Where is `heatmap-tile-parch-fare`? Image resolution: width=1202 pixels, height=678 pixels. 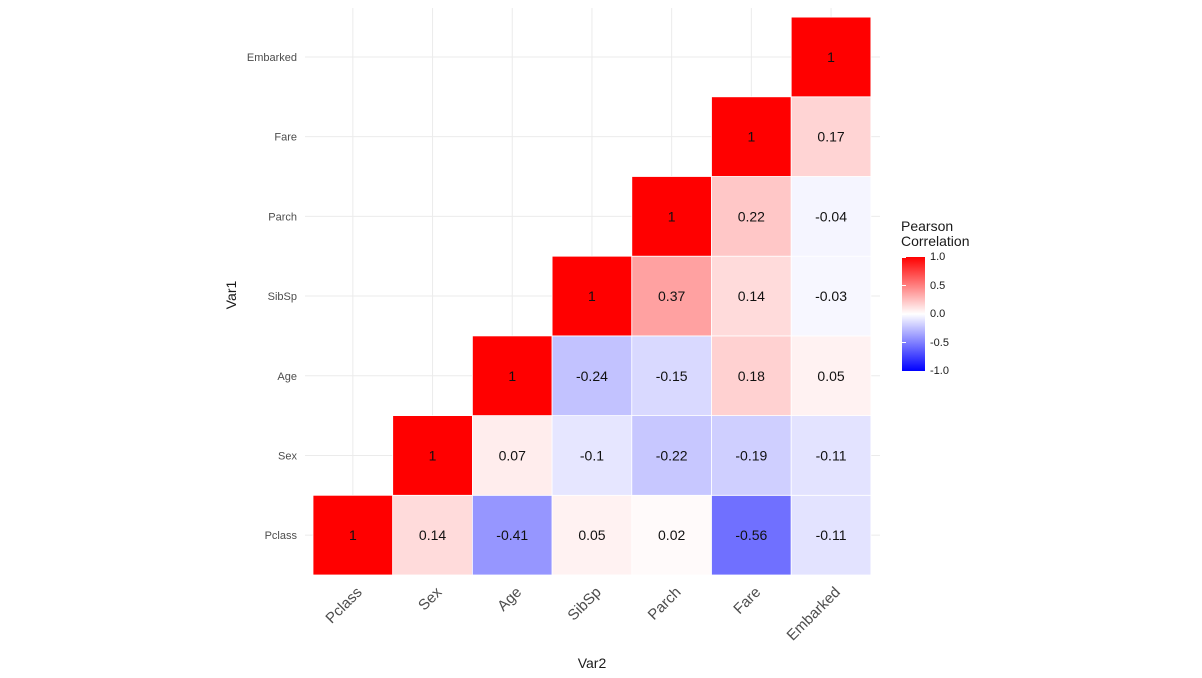
heatmap-tile-parch-fare is located at coordinates (751, 216).